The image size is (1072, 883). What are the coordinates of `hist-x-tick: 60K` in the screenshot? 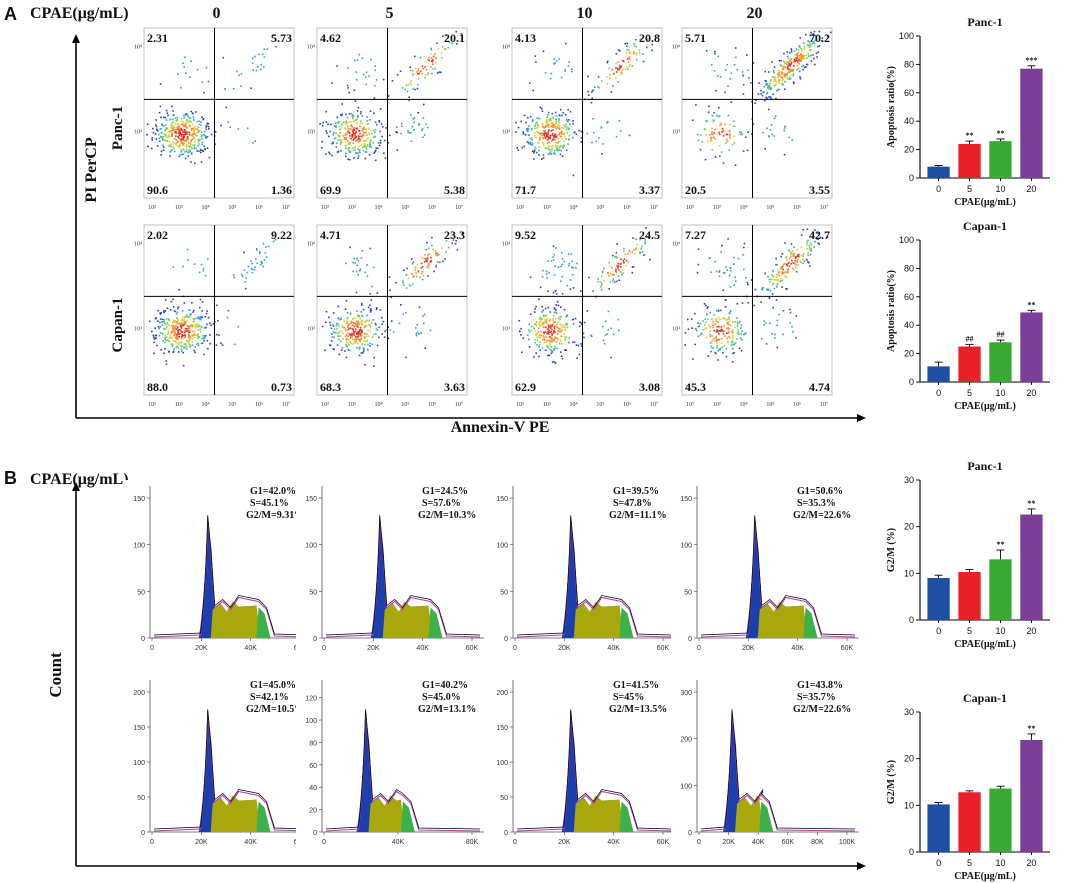 It's located at (663, 648).